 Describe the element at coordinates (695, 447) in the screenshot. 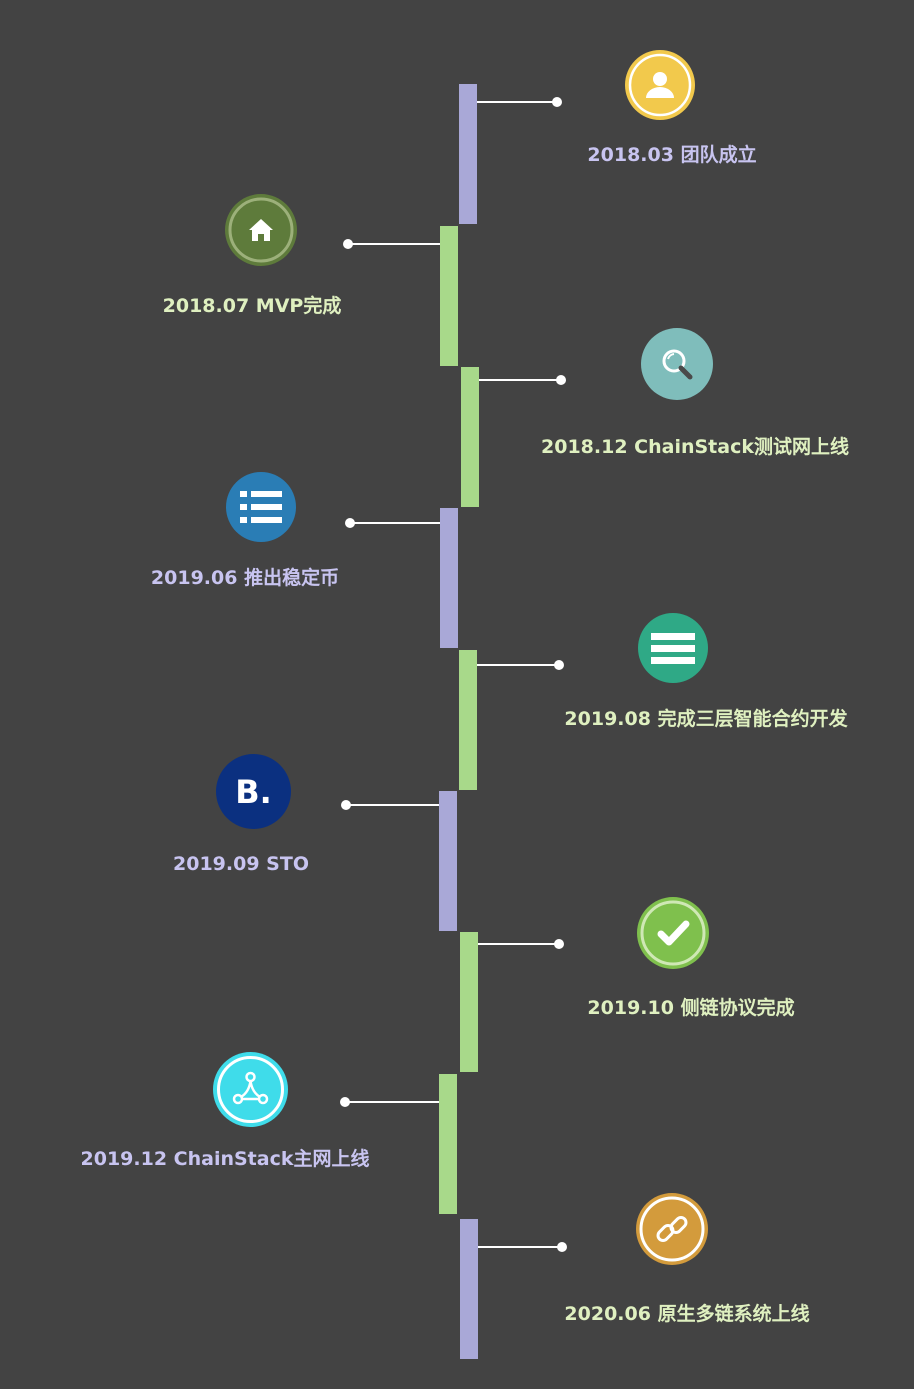

I see `milestone-label: 2018.12 ChainStack测试网上线` at that location.